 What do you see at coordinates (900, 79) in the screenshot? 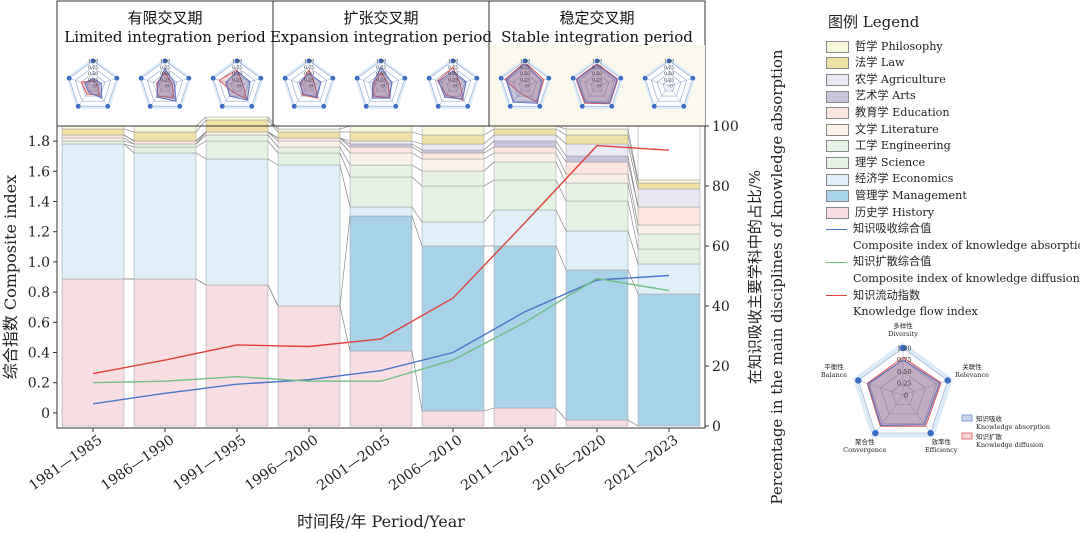
I see `legend-label: 农学 Agriculture` at bounding box center [900, 79].